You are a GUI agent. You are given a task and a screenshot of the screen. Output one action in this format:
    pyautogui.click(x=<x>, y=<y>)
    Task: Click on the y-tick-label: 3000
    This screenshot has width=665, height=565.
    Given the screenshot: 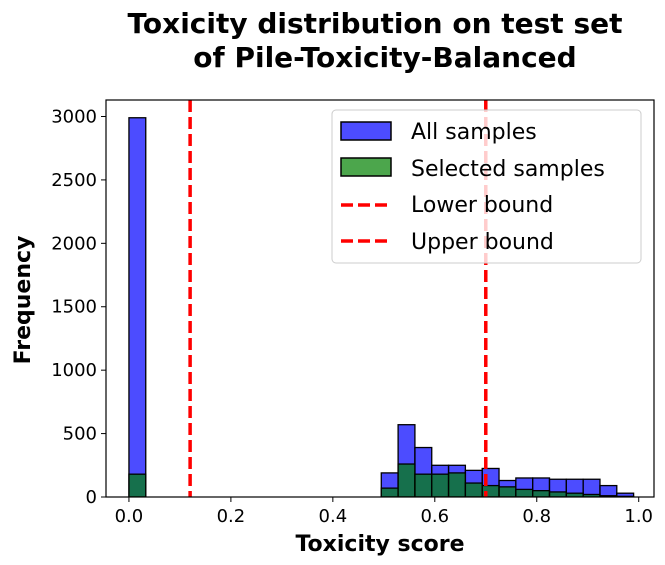 What is the action you would take?
    pyautogui.click(x=74, y=116)
    